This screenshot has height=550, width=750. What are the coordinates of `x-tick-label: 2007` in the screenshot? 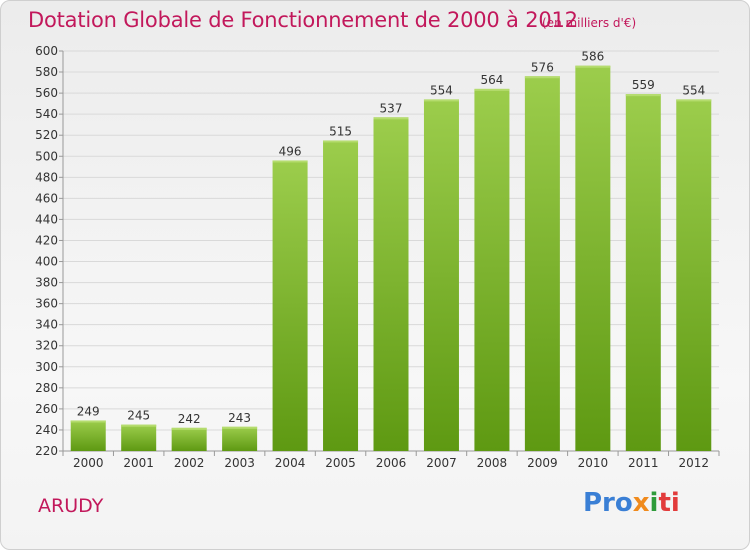 It's located at (441, 463).